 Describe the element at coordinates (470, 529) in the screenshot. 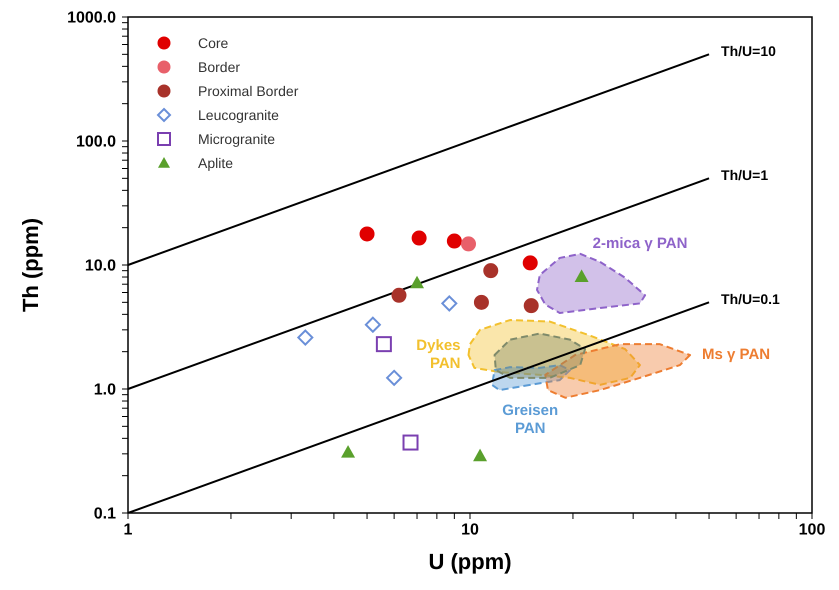

I see `x-tick-label: 10` at that location.